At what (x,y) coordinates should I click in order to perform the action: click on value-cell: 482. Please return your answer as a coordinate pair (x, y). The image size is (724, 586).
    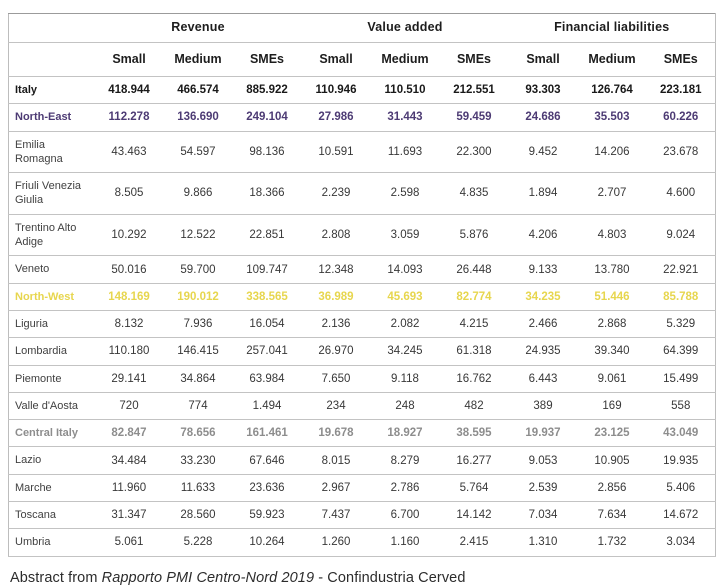
    Looking at the image, I should click on (474, 406).